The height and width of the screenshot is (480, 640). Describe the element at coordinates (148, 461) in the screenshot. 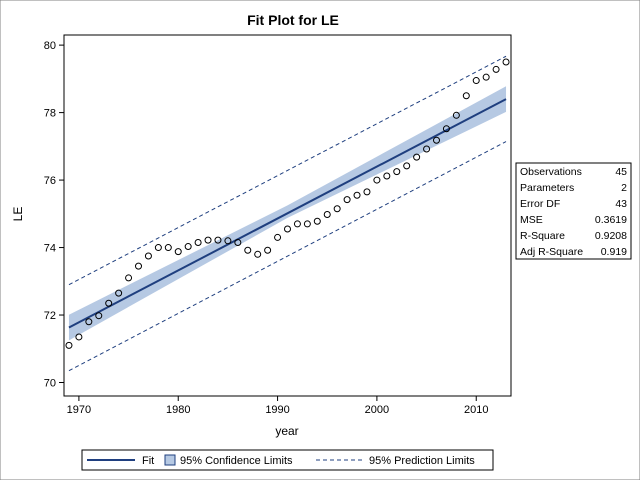

I see `legend-label: Fit` at that location.